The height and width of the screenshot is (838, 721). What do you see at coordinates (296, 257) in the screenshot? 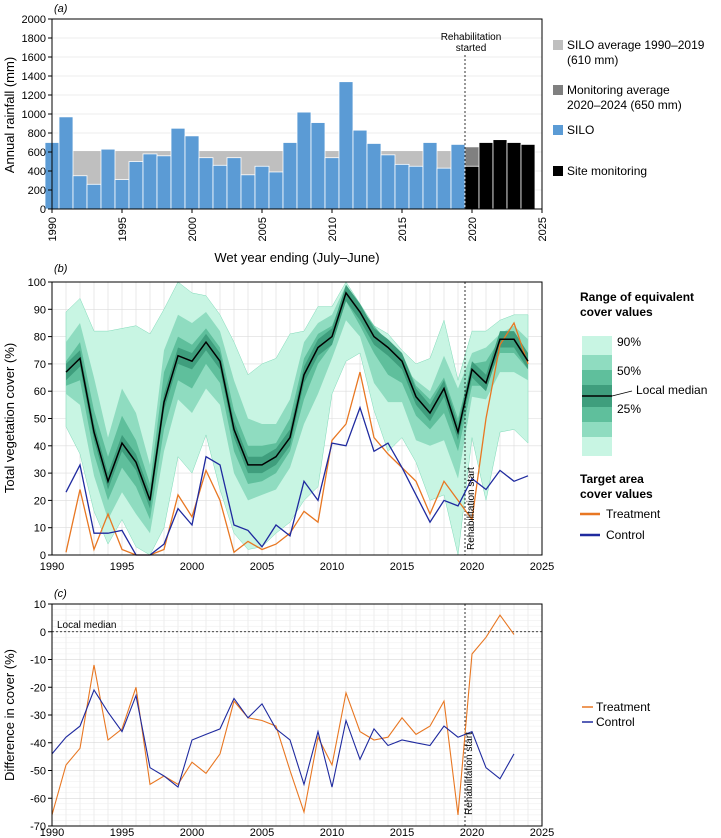
I see `x-axis-label: Wet year ending (July–June)` at bounding box center [296, 257].